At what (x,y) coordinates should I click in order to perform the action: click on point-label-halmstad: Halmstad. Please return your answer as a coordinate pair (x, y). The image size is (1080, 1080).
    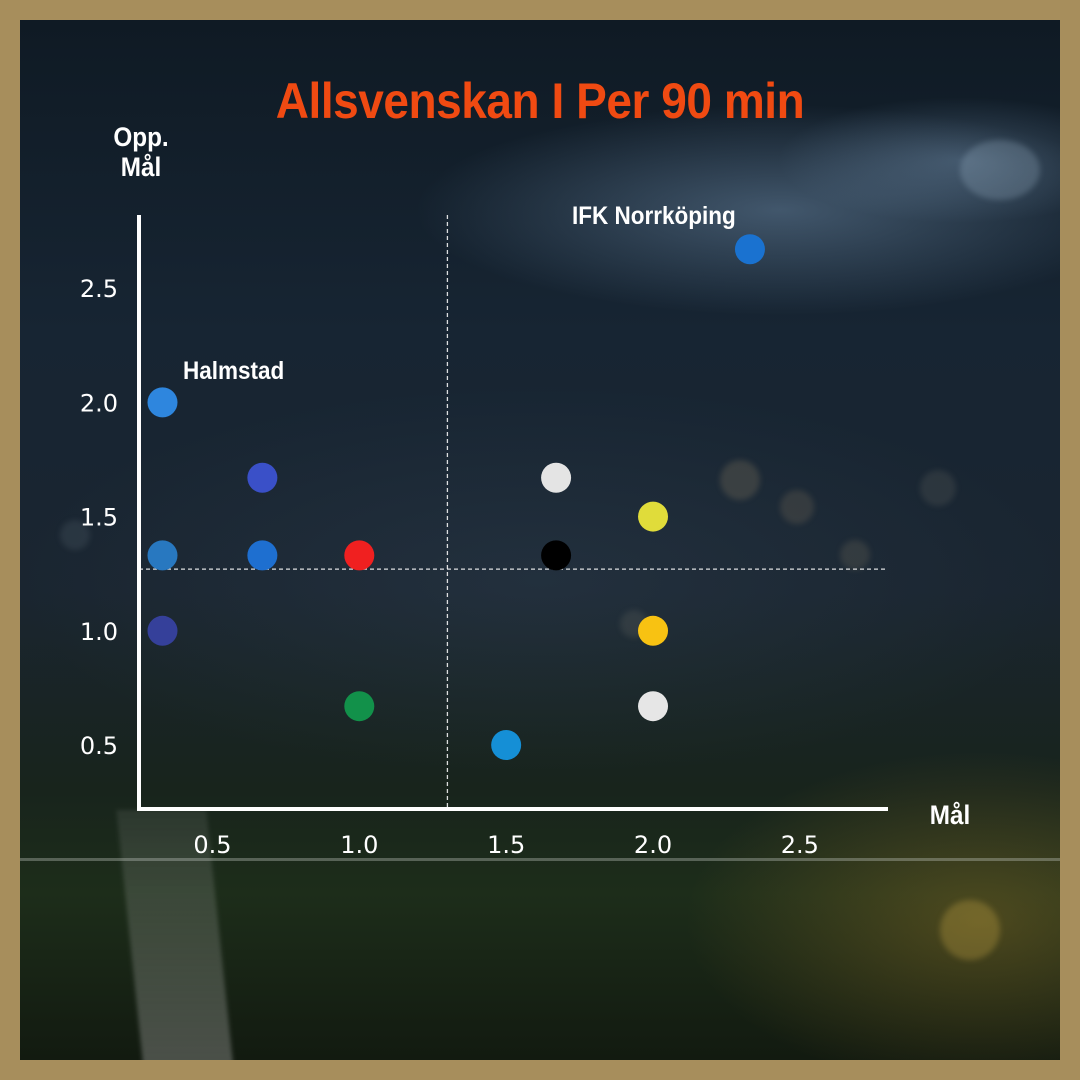
    Looking at the image, I should click on (234, 371).